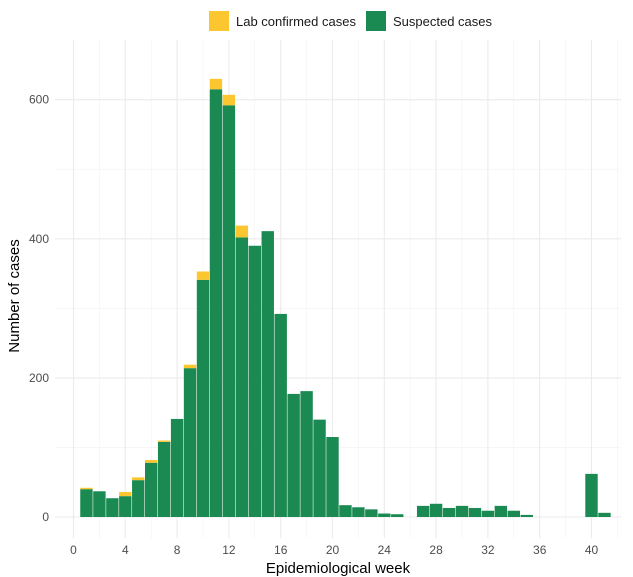 The image size is (633, 577). Describe the element at coordinates (177, 550) in the screenshot. I see `x-tick-label: 8` at that location.